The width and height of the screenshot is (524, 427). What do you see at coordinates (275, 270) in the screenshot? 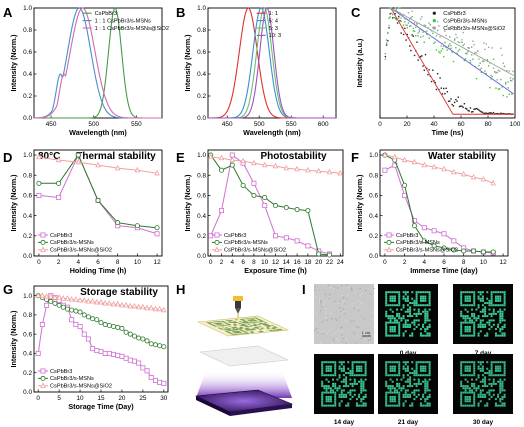
I see `x-axis-label: Exposure Time (h)` at bounding box center [275, 270].